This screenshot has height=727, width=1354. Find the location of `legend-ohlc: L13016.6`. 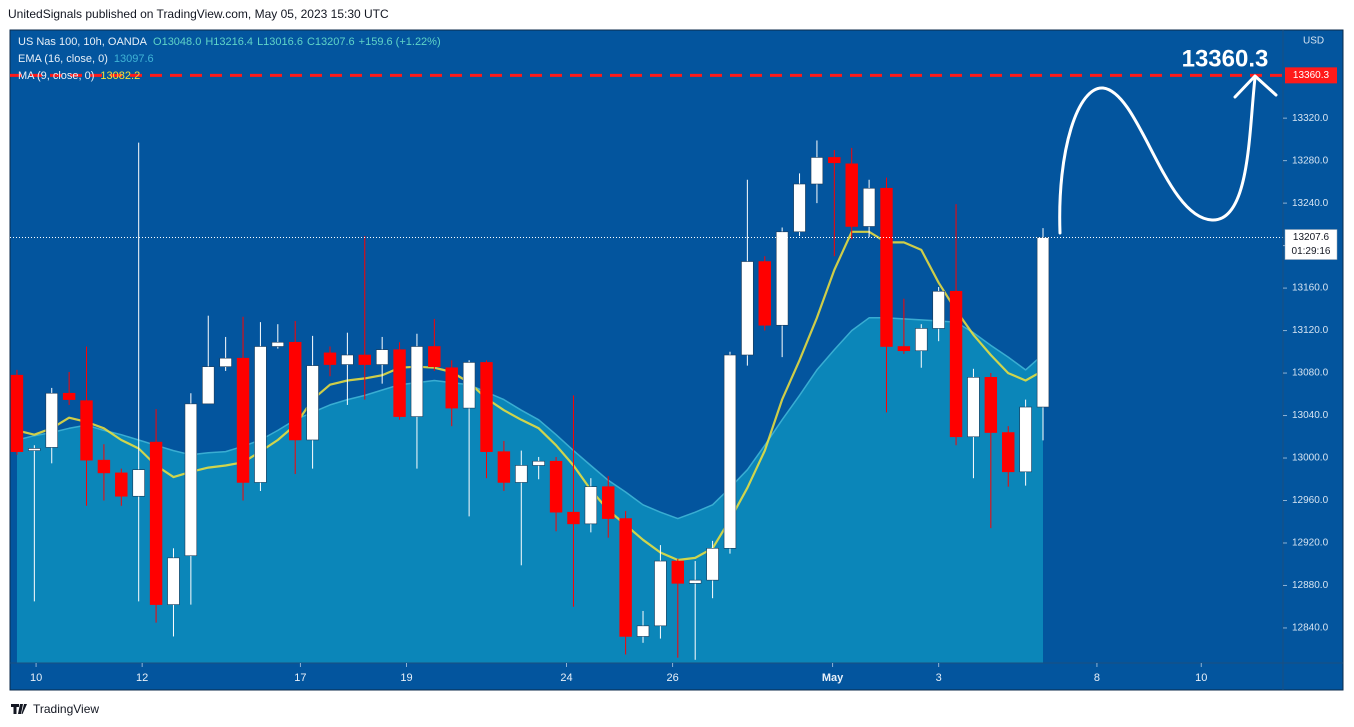

legend-ohlc: L13016.6 is located at coordinates (280, 42).